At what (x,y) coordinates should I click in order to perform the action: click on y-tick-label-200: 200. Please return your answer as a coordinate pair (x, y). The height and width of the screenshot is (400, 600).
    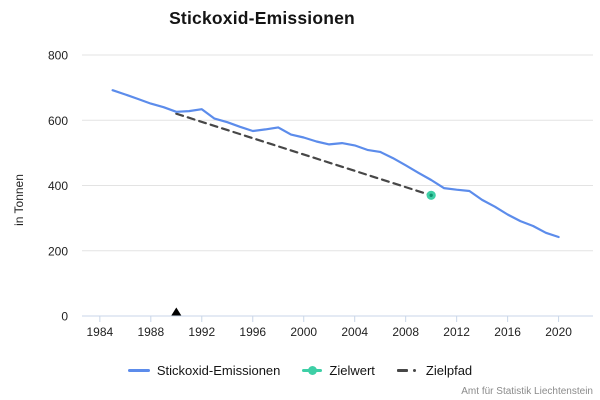
    Looking at the image, I should click on (58, 251).